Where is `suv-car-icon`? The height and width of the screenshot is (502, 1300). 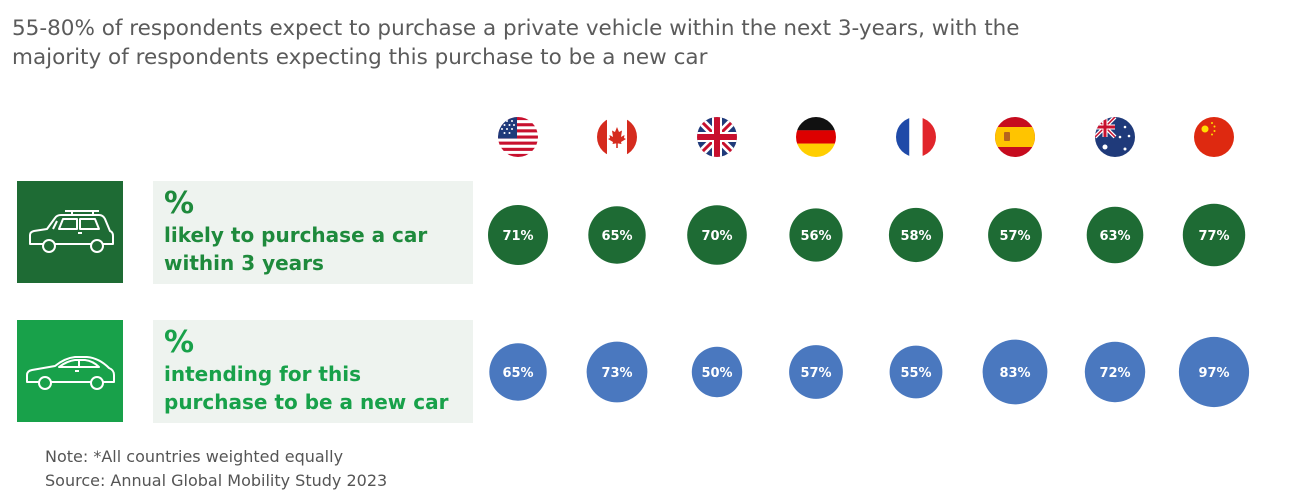 suv-car-icon is located at coordinates (71, 231).